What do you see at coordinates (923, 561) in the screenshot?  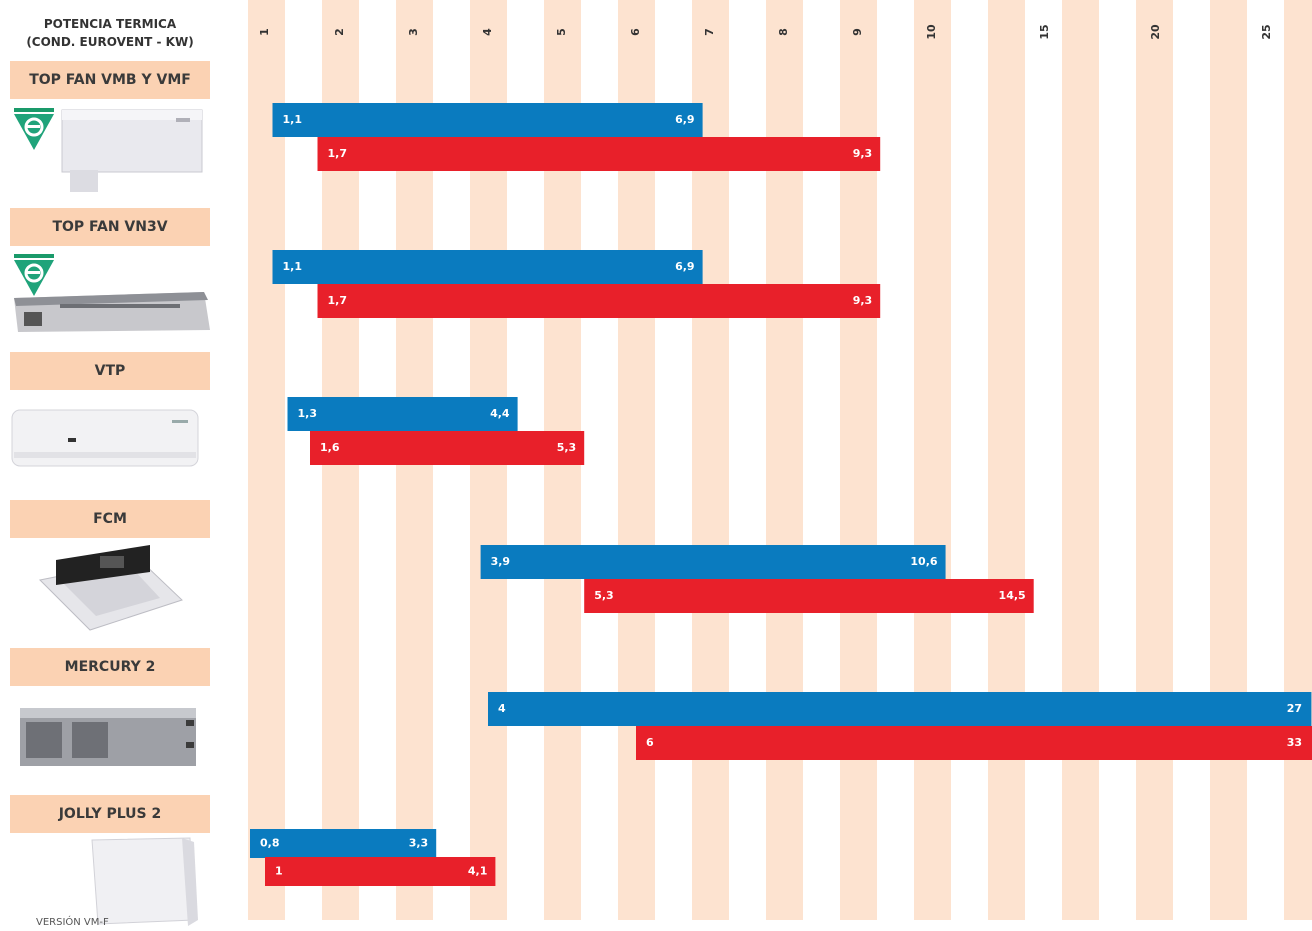 I see `bar-end-label: 10,6` at bounding box center [923, 561].